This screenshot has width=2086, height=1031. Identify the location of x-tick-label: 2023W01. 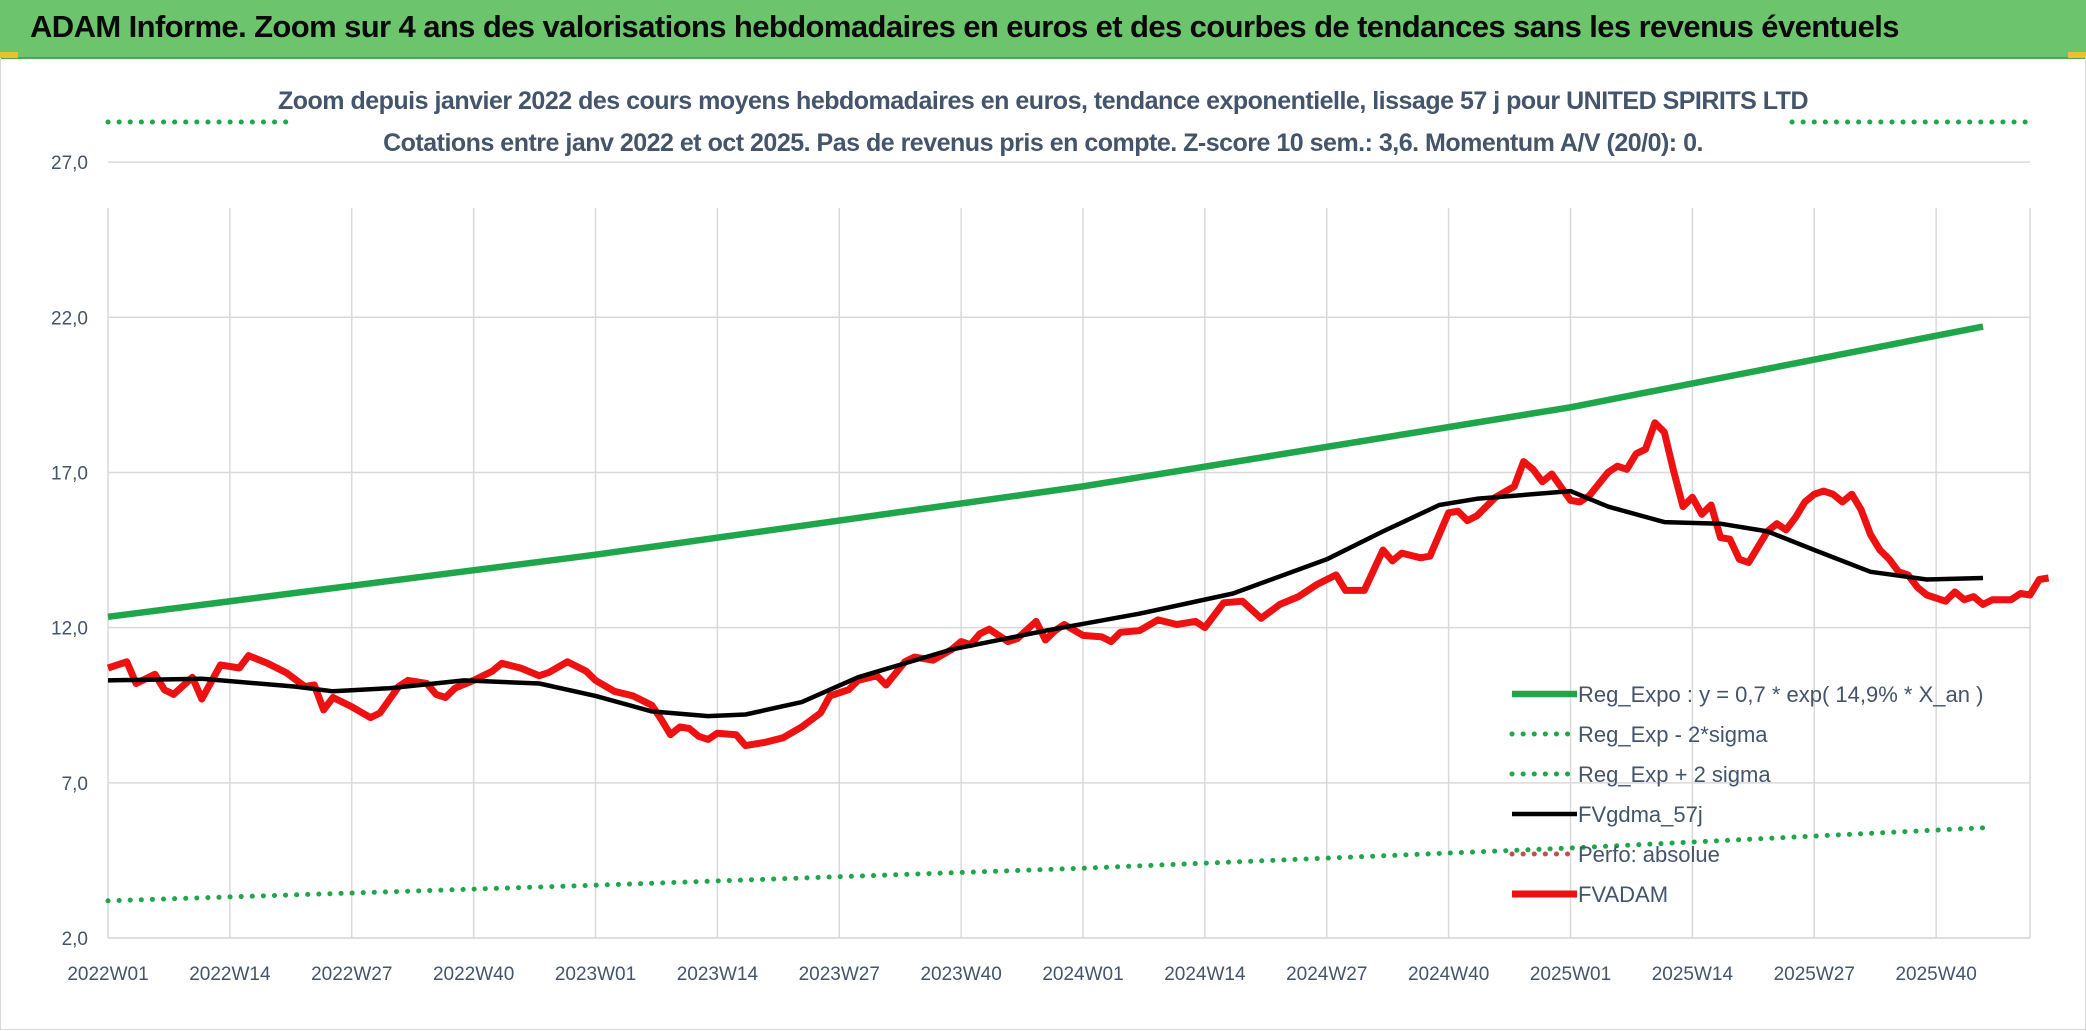
(595, 974).